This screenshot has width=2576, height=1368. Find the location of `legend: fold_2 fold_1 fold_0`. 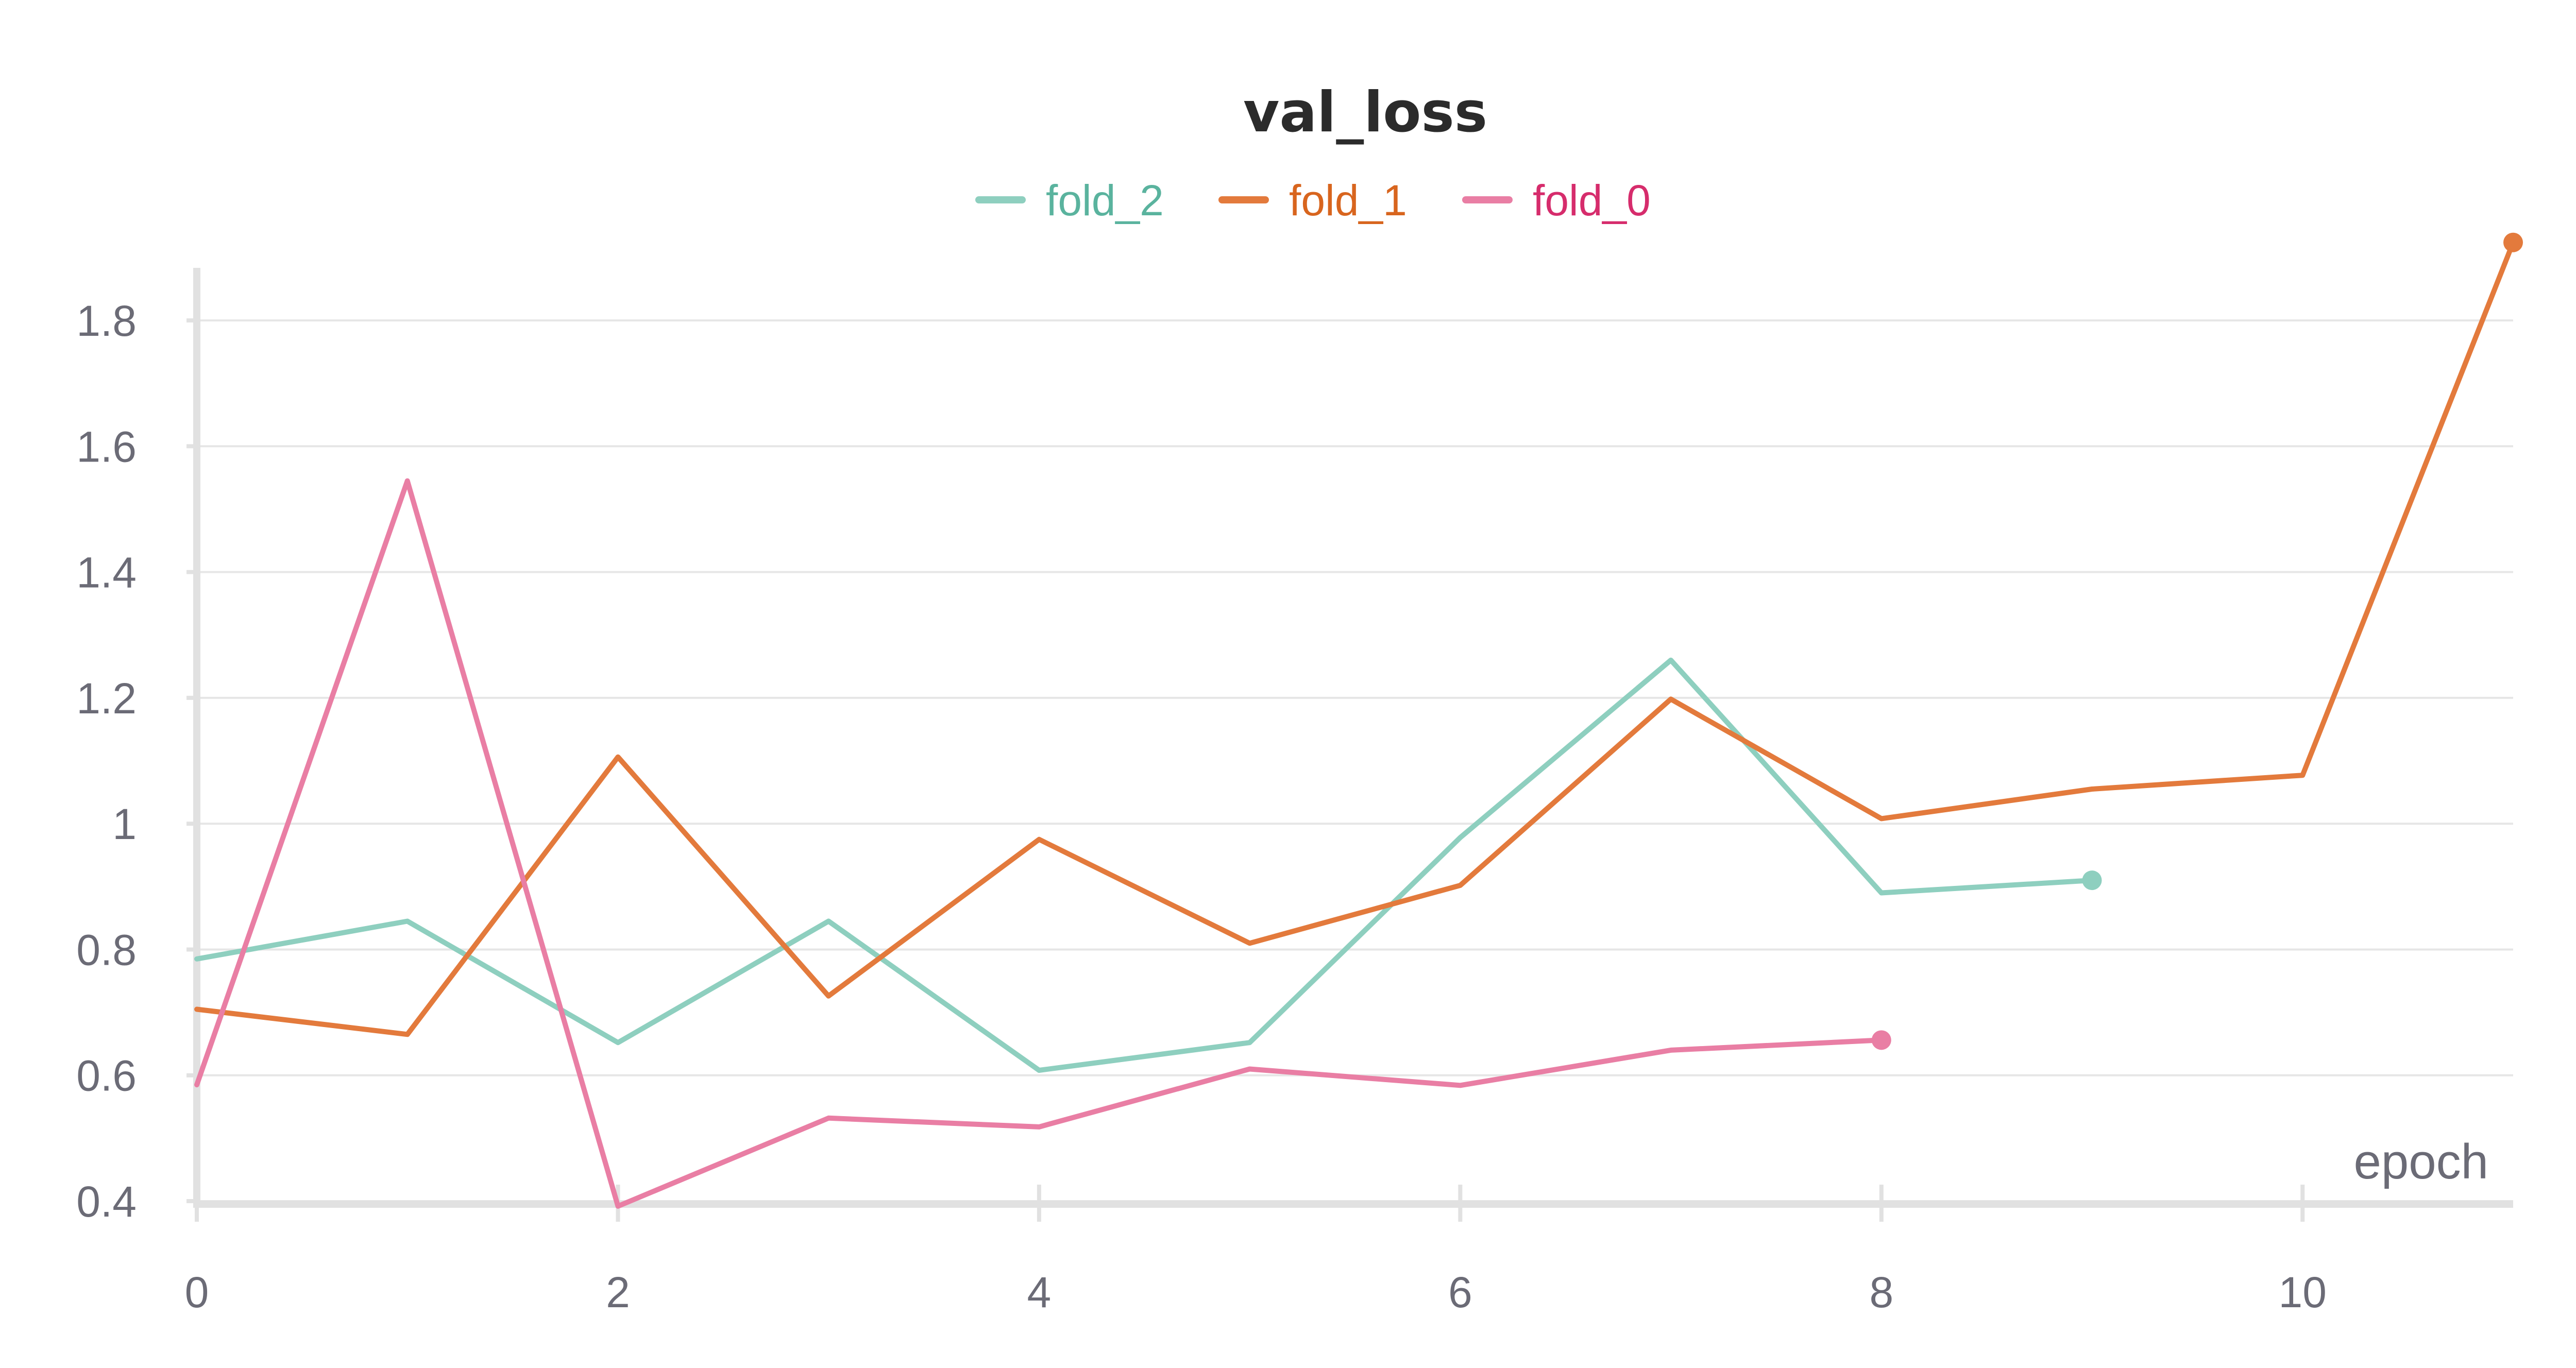

legend: fold_2 fold_1 fold_0 is located at coordinates (1313, 200).